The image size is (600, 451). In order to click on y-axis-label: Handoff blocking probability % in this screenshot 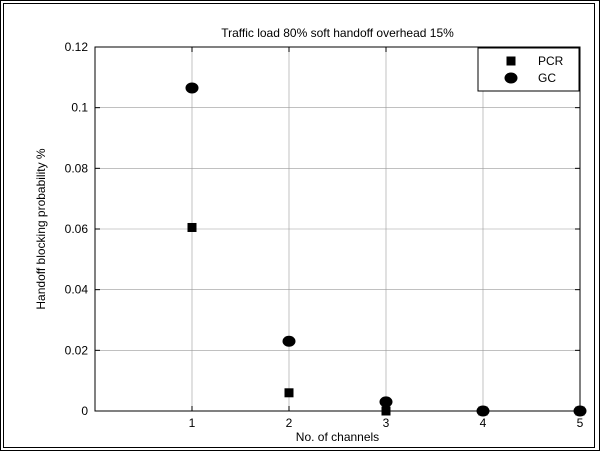, I will do `click(41, 229)`.